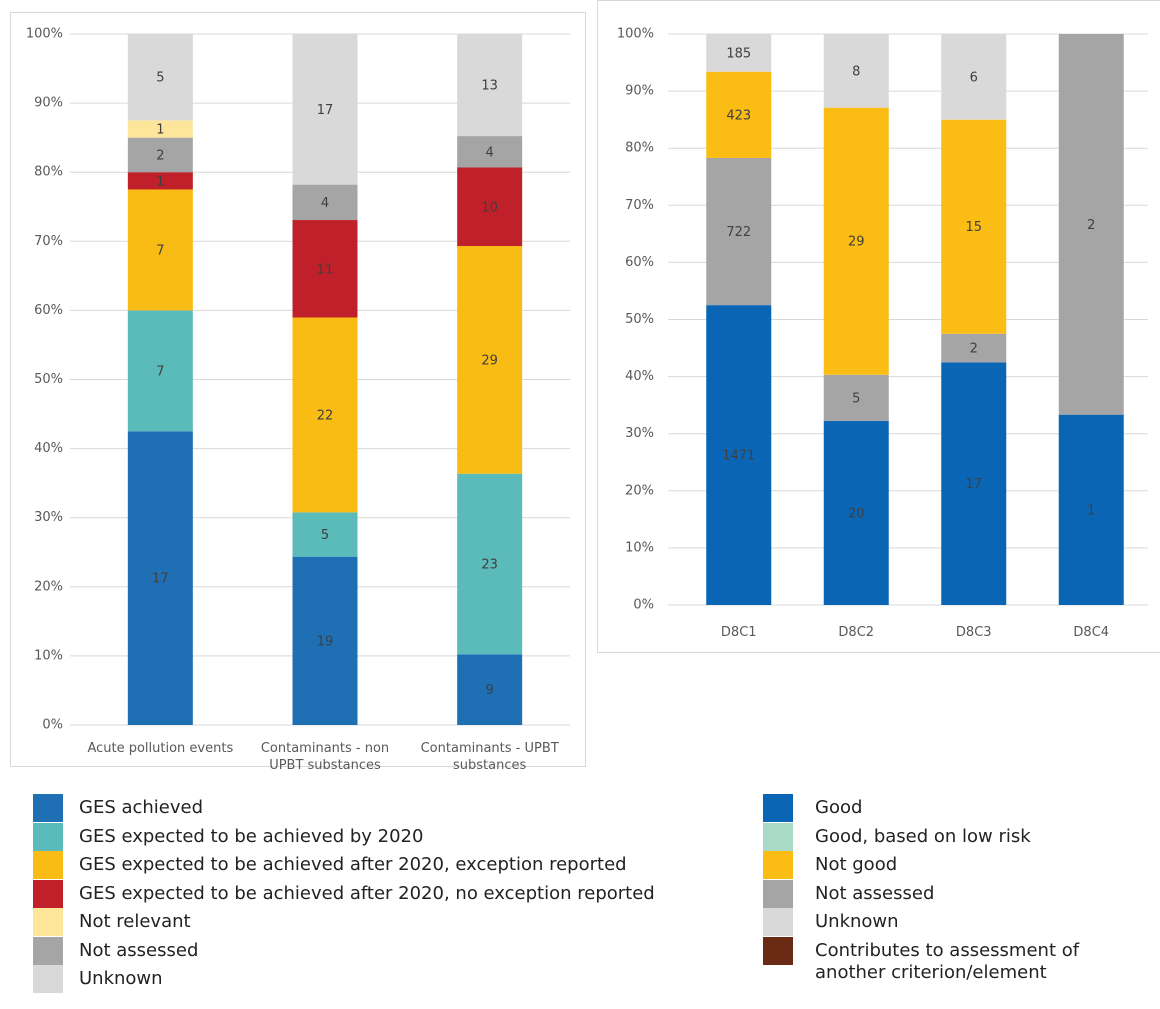 This screenshot has height=1009, width=1160. Describe the element at coordinates (738, 53) in the screenshot. I see `data-label: 185` at that location.